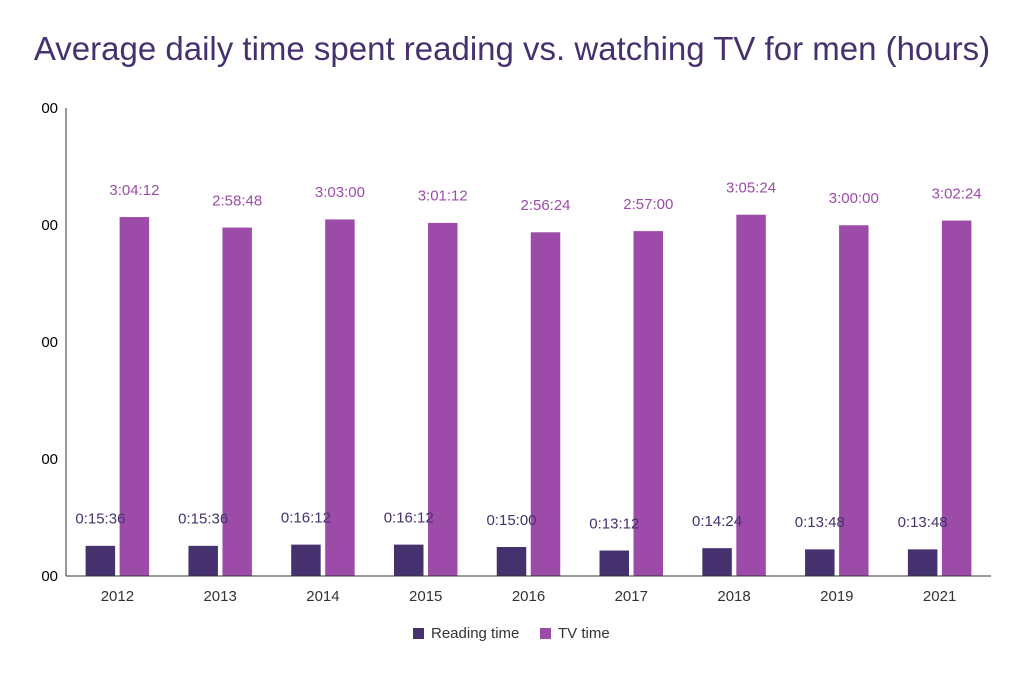  Describe the element at coordinates (443, 196) in the screenshot. I see `data-label-tv: 3:01:12` at that location.